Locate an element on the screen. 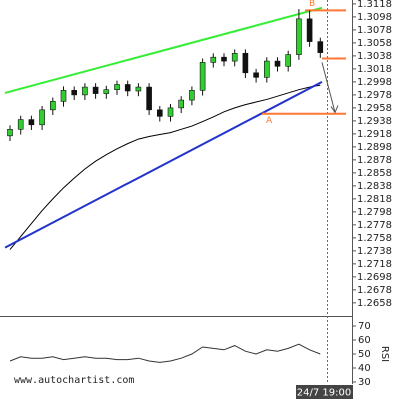 This screenshot has height=400, width=400. y-tick-label: 1.3118 is located at coordinates (374, 5).